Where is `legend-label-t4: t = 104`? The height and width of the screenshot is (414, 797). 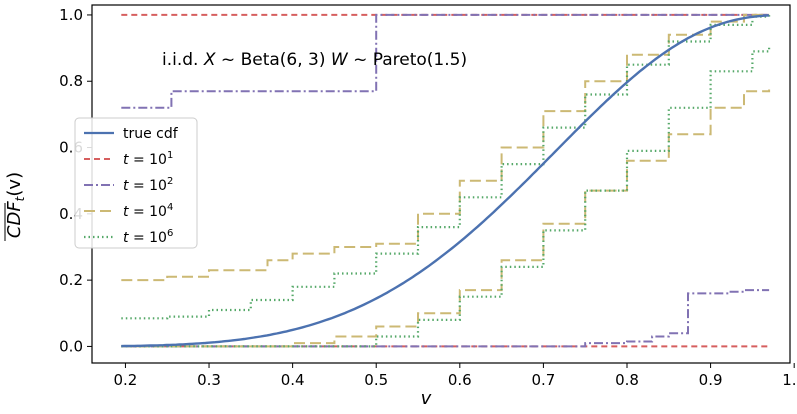 legend-label-t4: t = 104 is located at coordinates (148, 211).